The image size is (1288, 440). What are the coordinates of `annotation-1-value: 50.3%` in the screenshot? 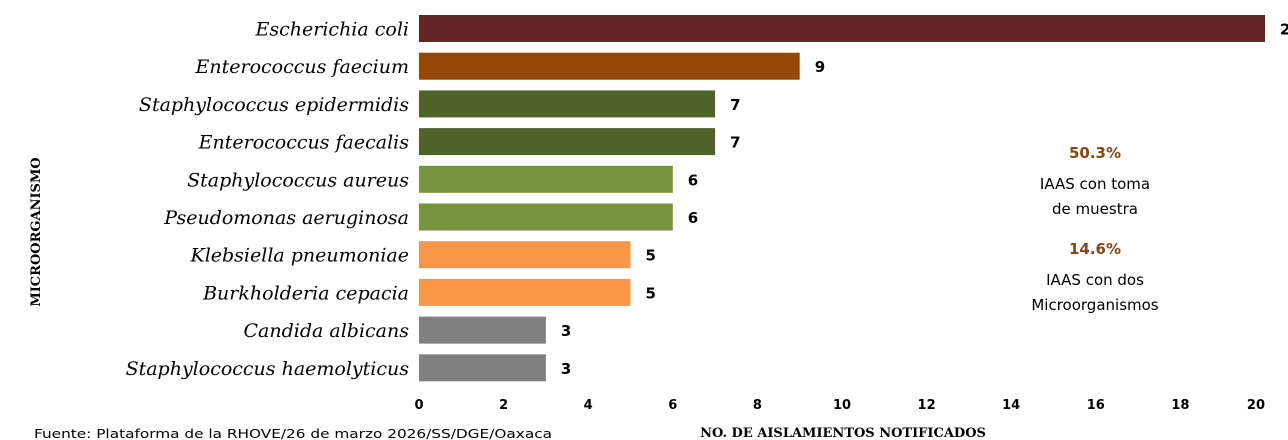 It's located at (1095, 153).